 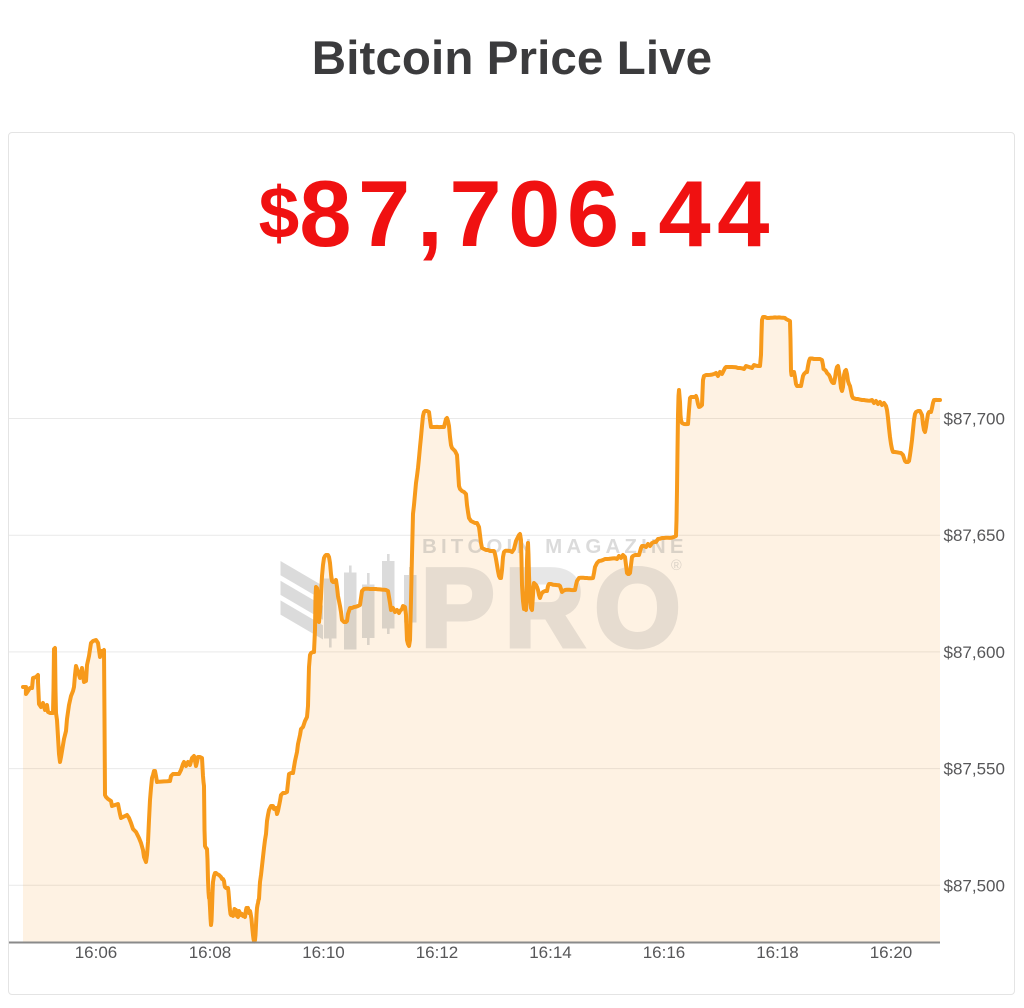 I want to click on svg-text: $87,600, so click(x=974, y=652).